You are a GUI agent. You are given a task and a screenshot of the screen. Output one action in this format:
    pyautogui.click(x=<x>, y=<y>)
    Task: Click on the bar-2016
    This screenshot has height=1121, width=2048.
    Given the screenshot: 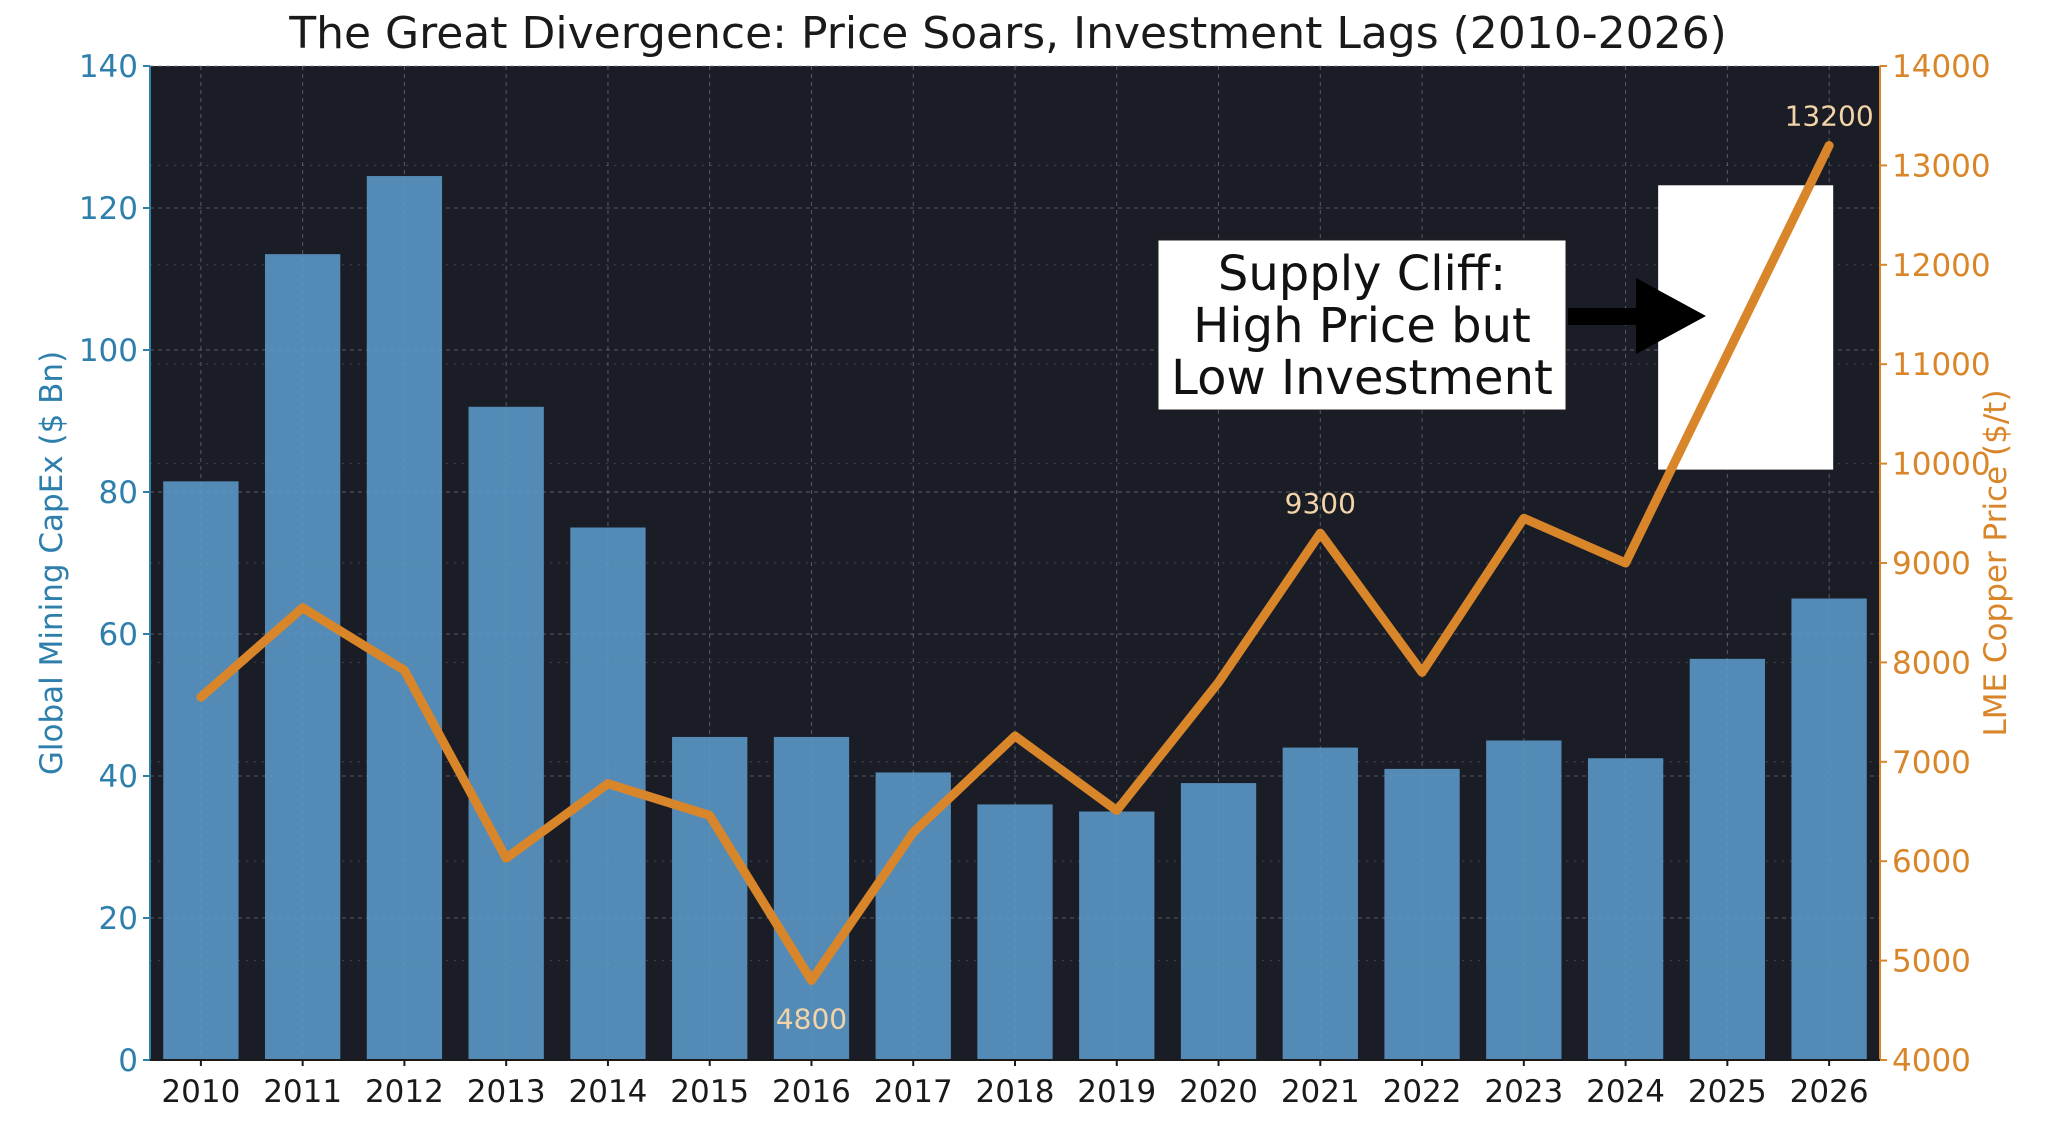 What is the action you would take?
    pyautogui.click(x=811, y=898)
    